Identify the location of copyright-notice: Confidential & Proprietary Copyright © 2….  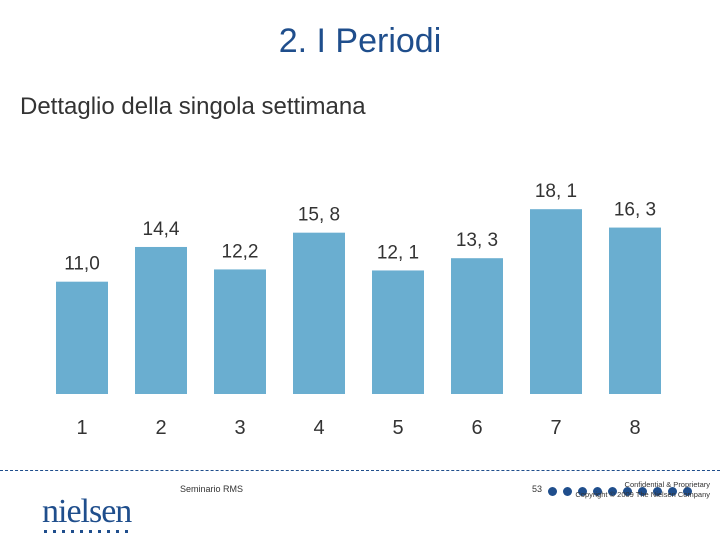
(642, 490).